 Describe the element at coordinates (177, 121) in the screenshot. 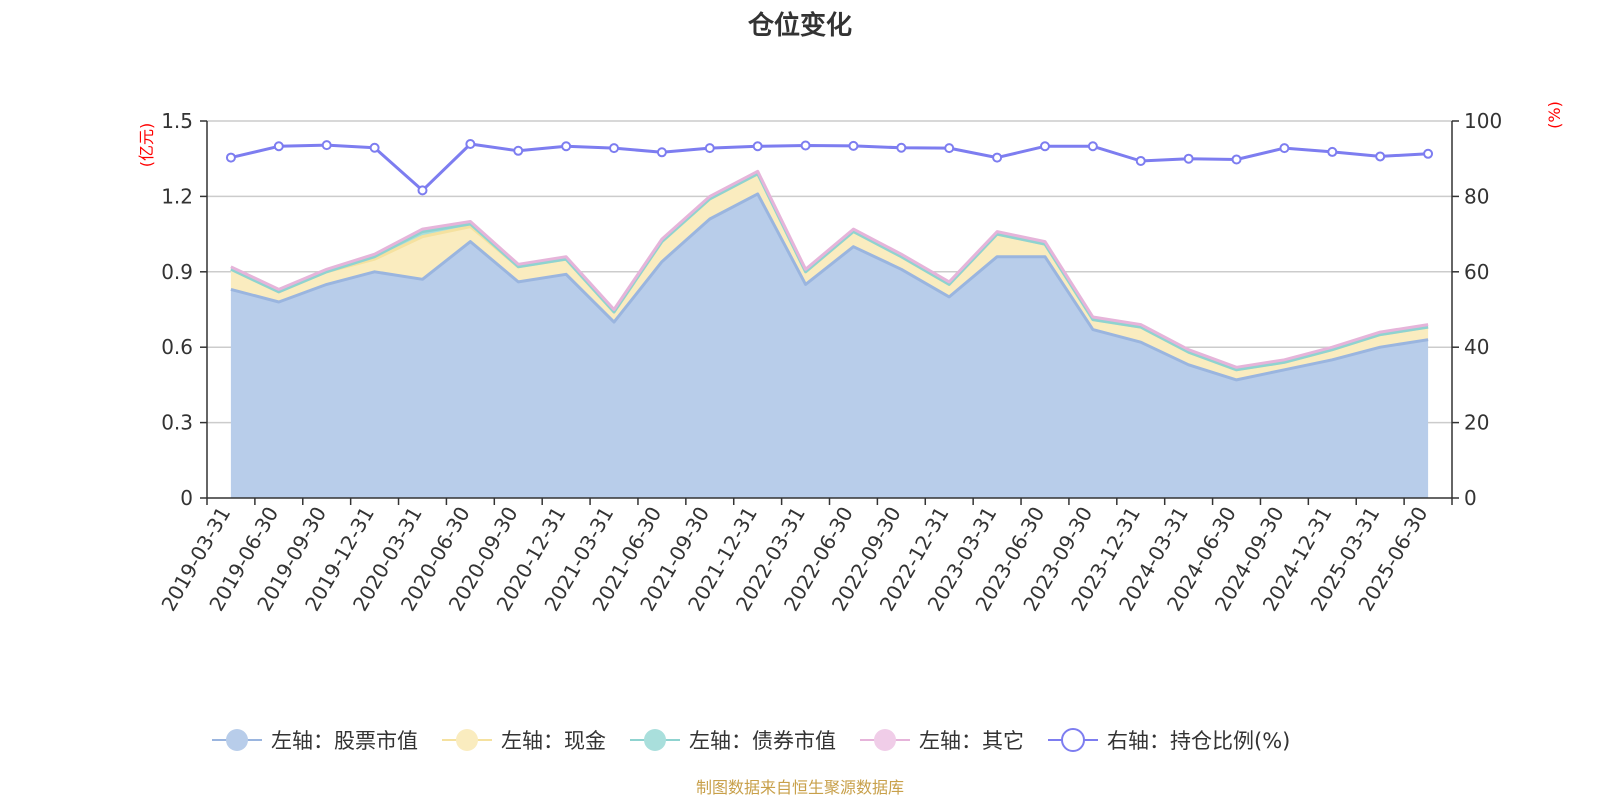

I see `left-axis-tick-label: 1.5` at that location.